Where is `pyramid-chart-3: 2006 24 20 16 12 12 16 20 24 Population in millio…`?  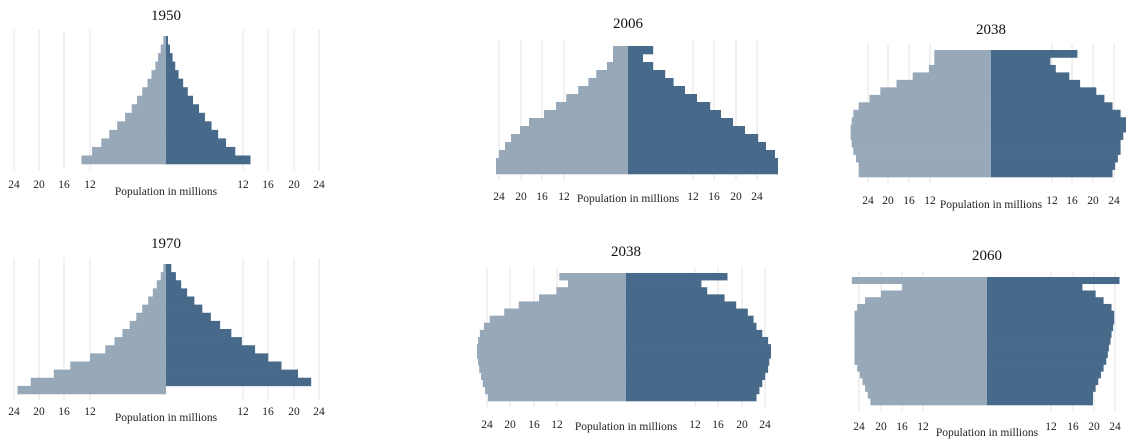
pyramid-chart-3: 2006 24 20 16 12 12 16 20 24 Population in millio… is located at coordinates (635, 110).